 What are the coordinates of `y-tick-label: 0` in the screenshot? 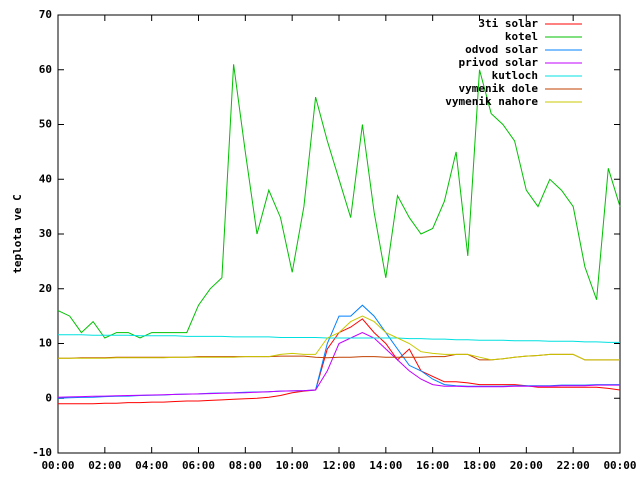 It's located at (48, 397).